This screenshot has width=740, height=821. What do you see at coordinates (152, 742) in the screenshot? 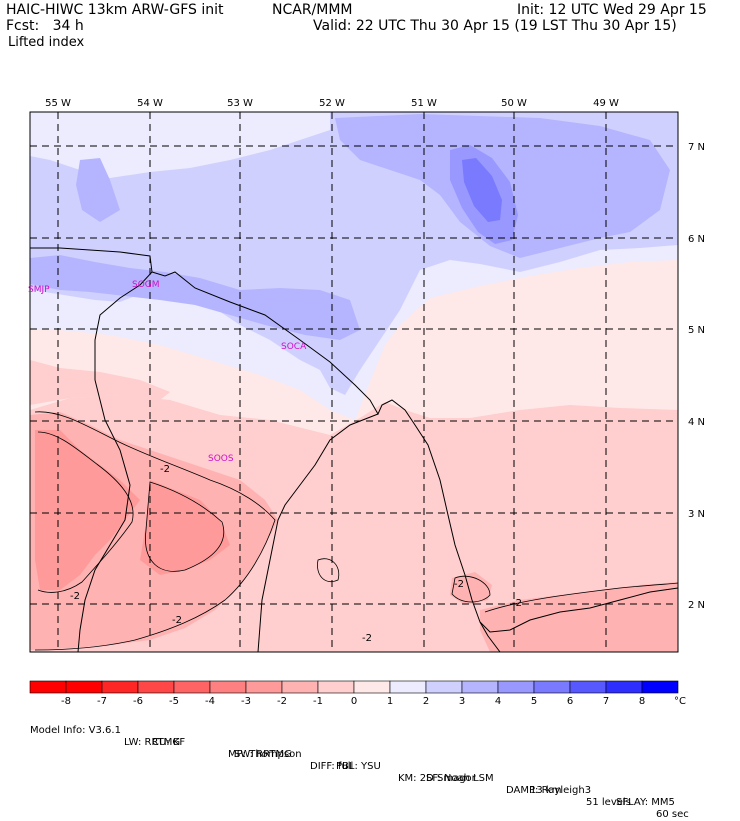
I see `footer-lw: LW: RRTMG` at bounding box center [152, 742].